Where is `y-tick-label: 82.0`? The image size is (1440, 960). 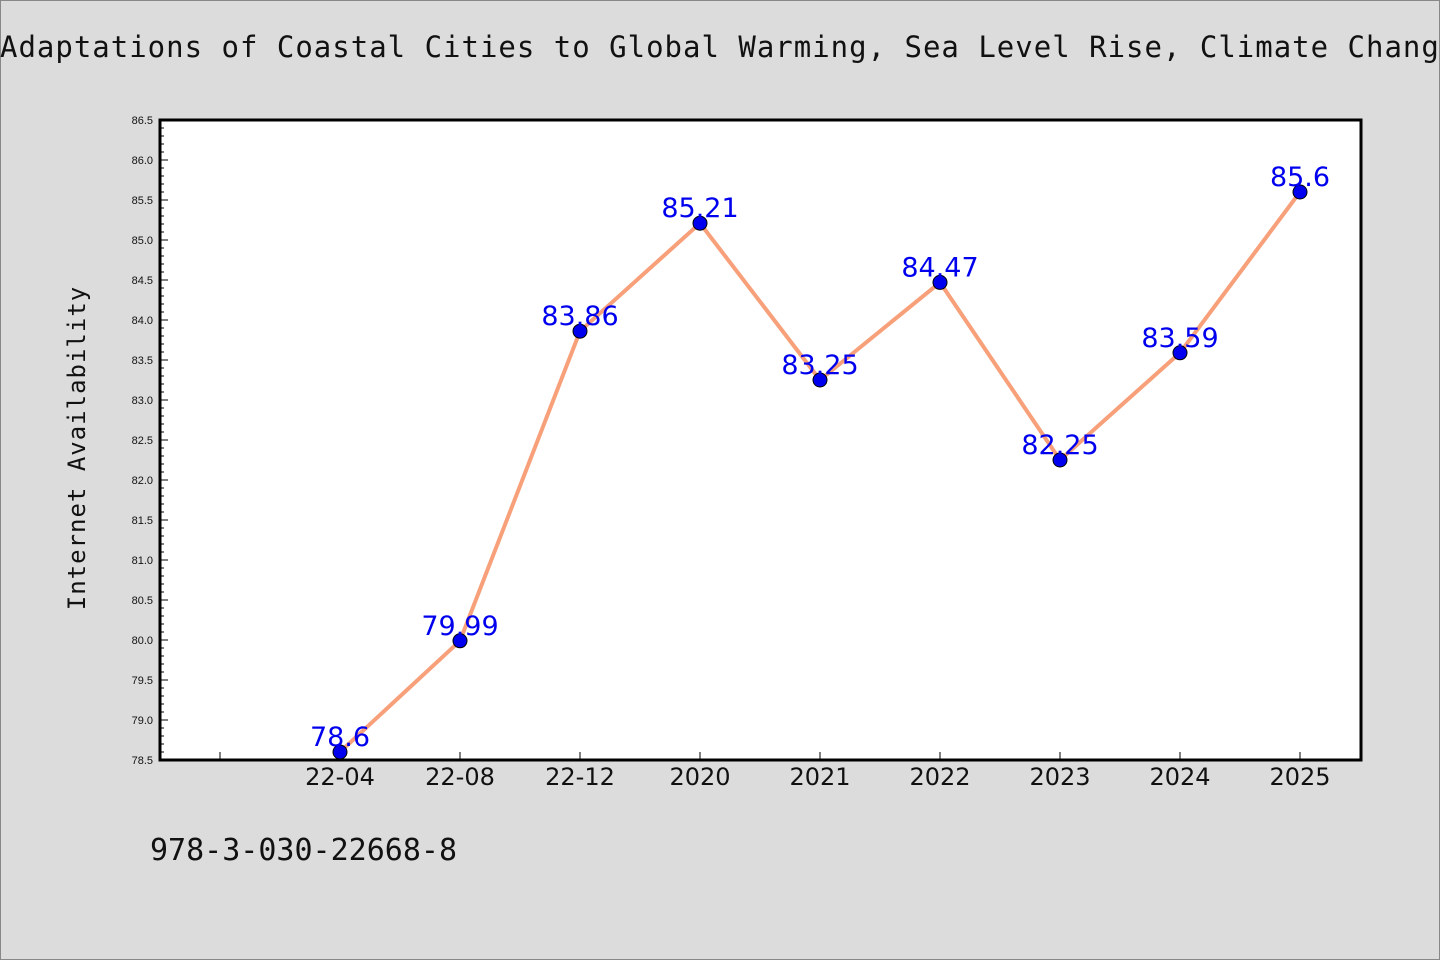 y-tick-label: 82.0 is located at coordinates (142, 481).